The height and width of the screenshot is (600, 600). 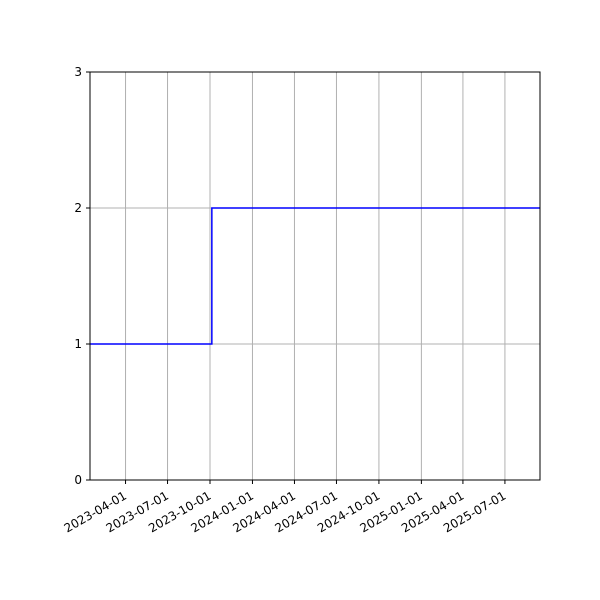 What do you see at coordinates (78, 208) in the screenshot?
I see `y-tick-label: 2` at bounding box center [78, 208].